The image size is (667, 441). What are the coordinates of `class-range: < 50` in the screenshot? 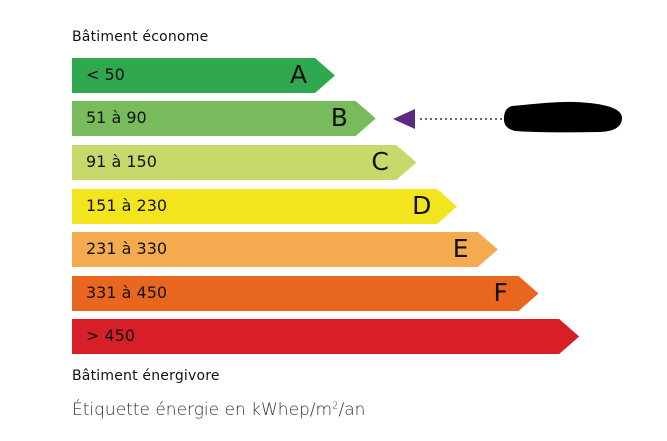 It's located at (105, 74).